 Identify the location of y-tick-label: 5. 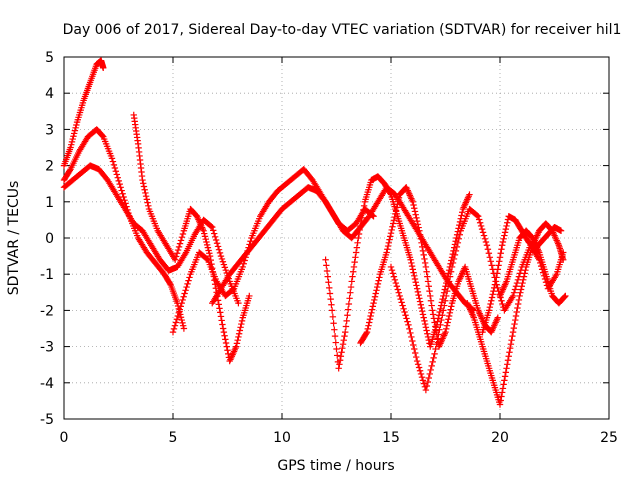
(49, 58).